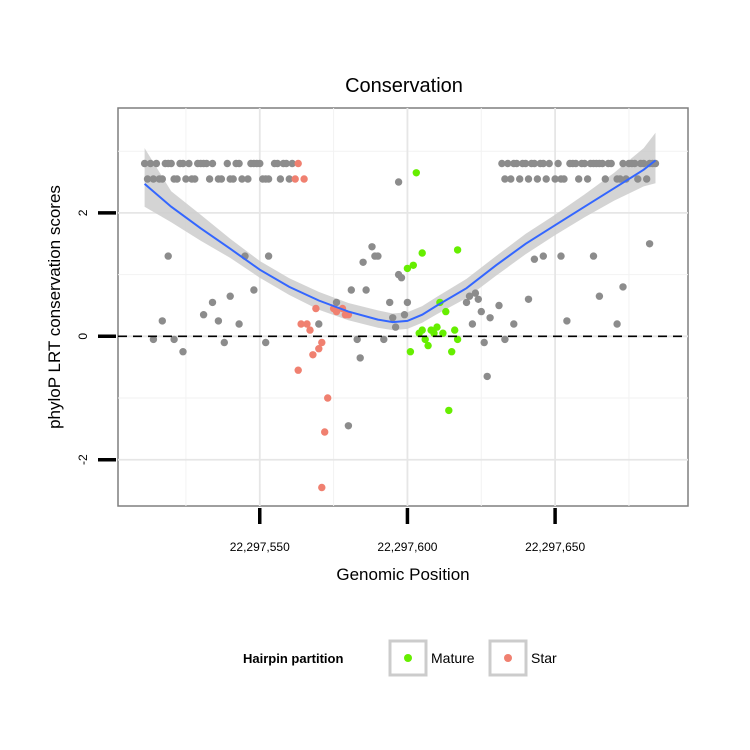 The image size is (750, 750). I want to click on y-tick-label: -2, so click(83, 459).